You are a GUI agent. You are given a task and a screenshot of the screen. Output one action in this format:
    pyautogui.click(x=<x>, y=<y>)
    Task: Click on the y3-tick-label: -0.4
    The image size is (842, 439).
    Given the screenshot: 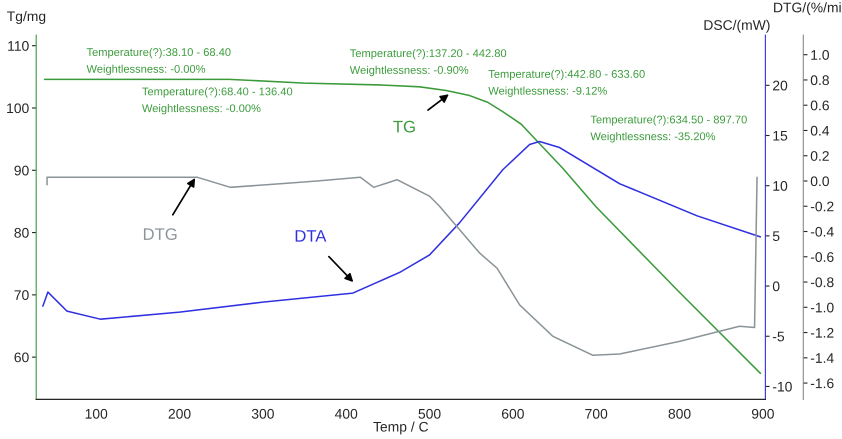 What is the action you would take?
    pyautogui.click(x=822, y=231)
    